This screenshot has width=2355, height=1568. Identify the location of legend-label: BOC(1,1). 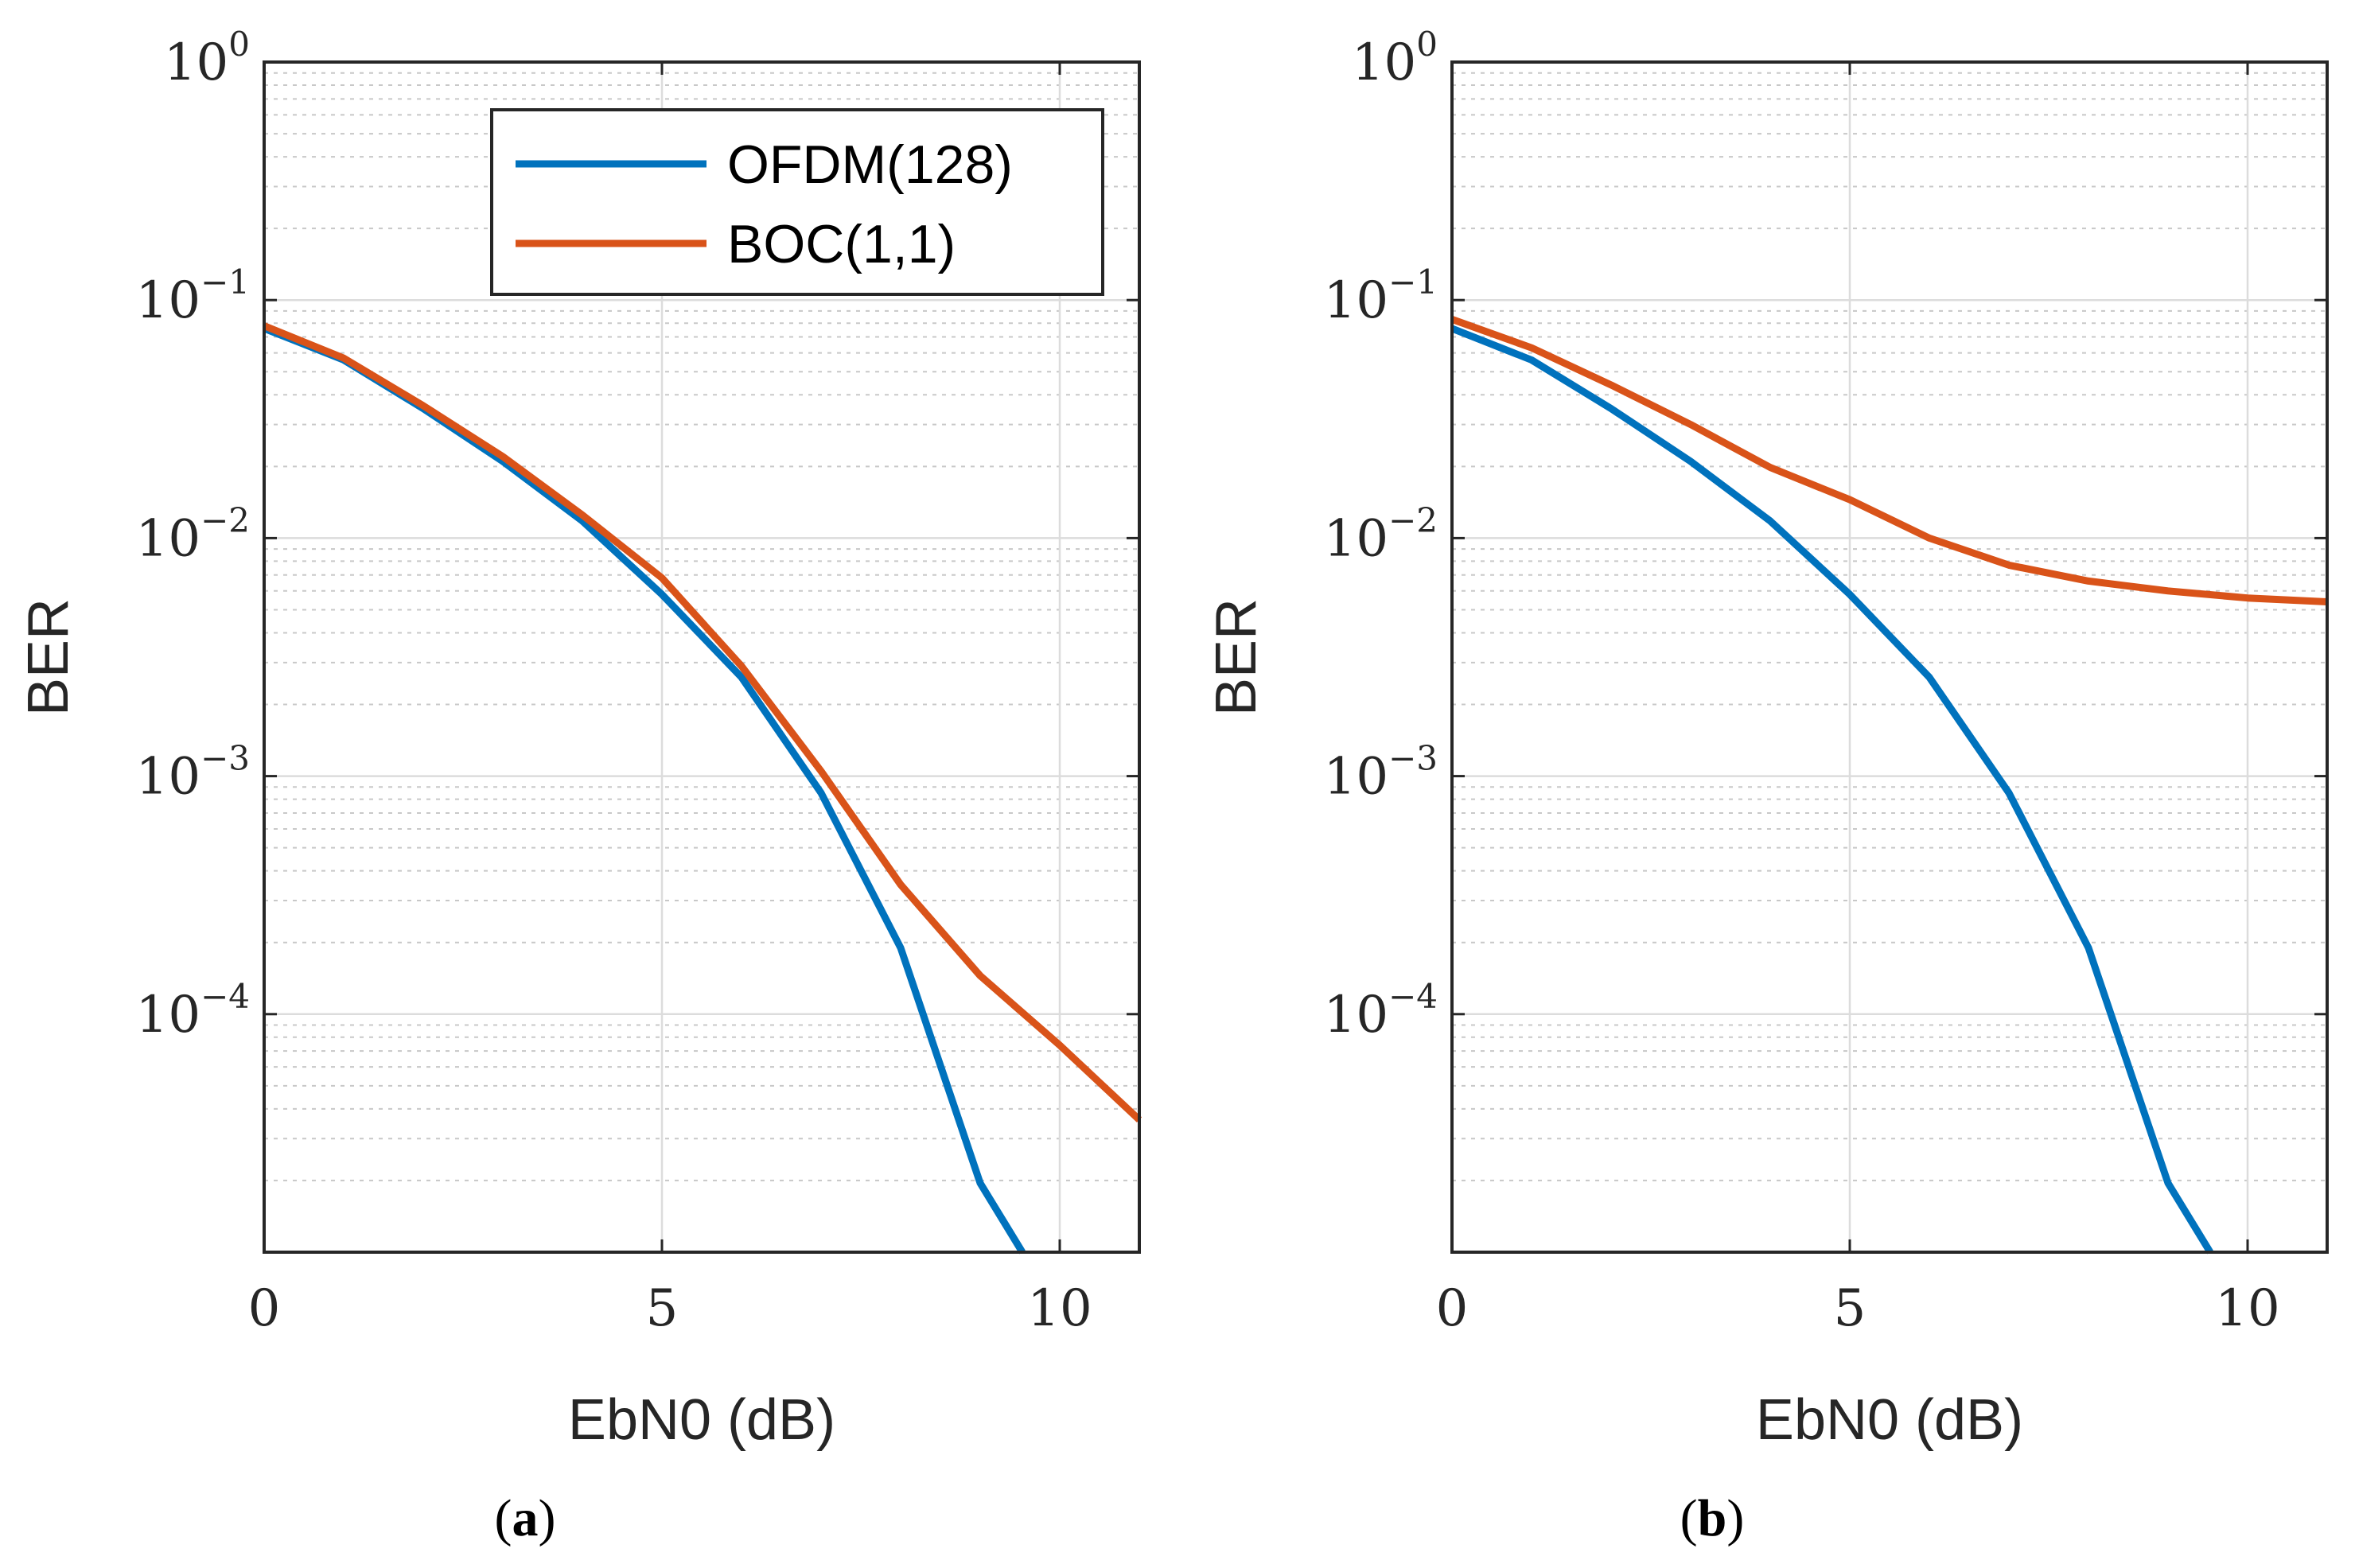
(841, 244).